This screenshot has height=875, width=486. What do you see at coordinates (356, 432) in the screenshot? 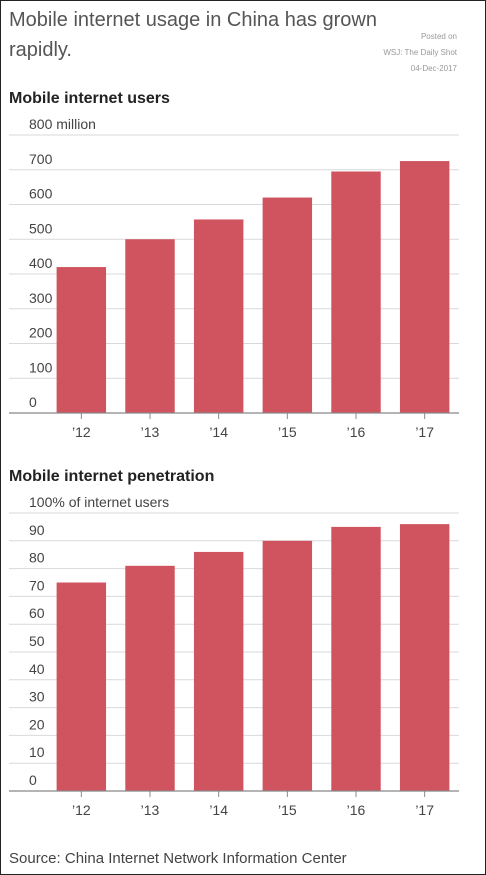
I see `users-x-tick-label: ’16` at bounding box center [356, 432].